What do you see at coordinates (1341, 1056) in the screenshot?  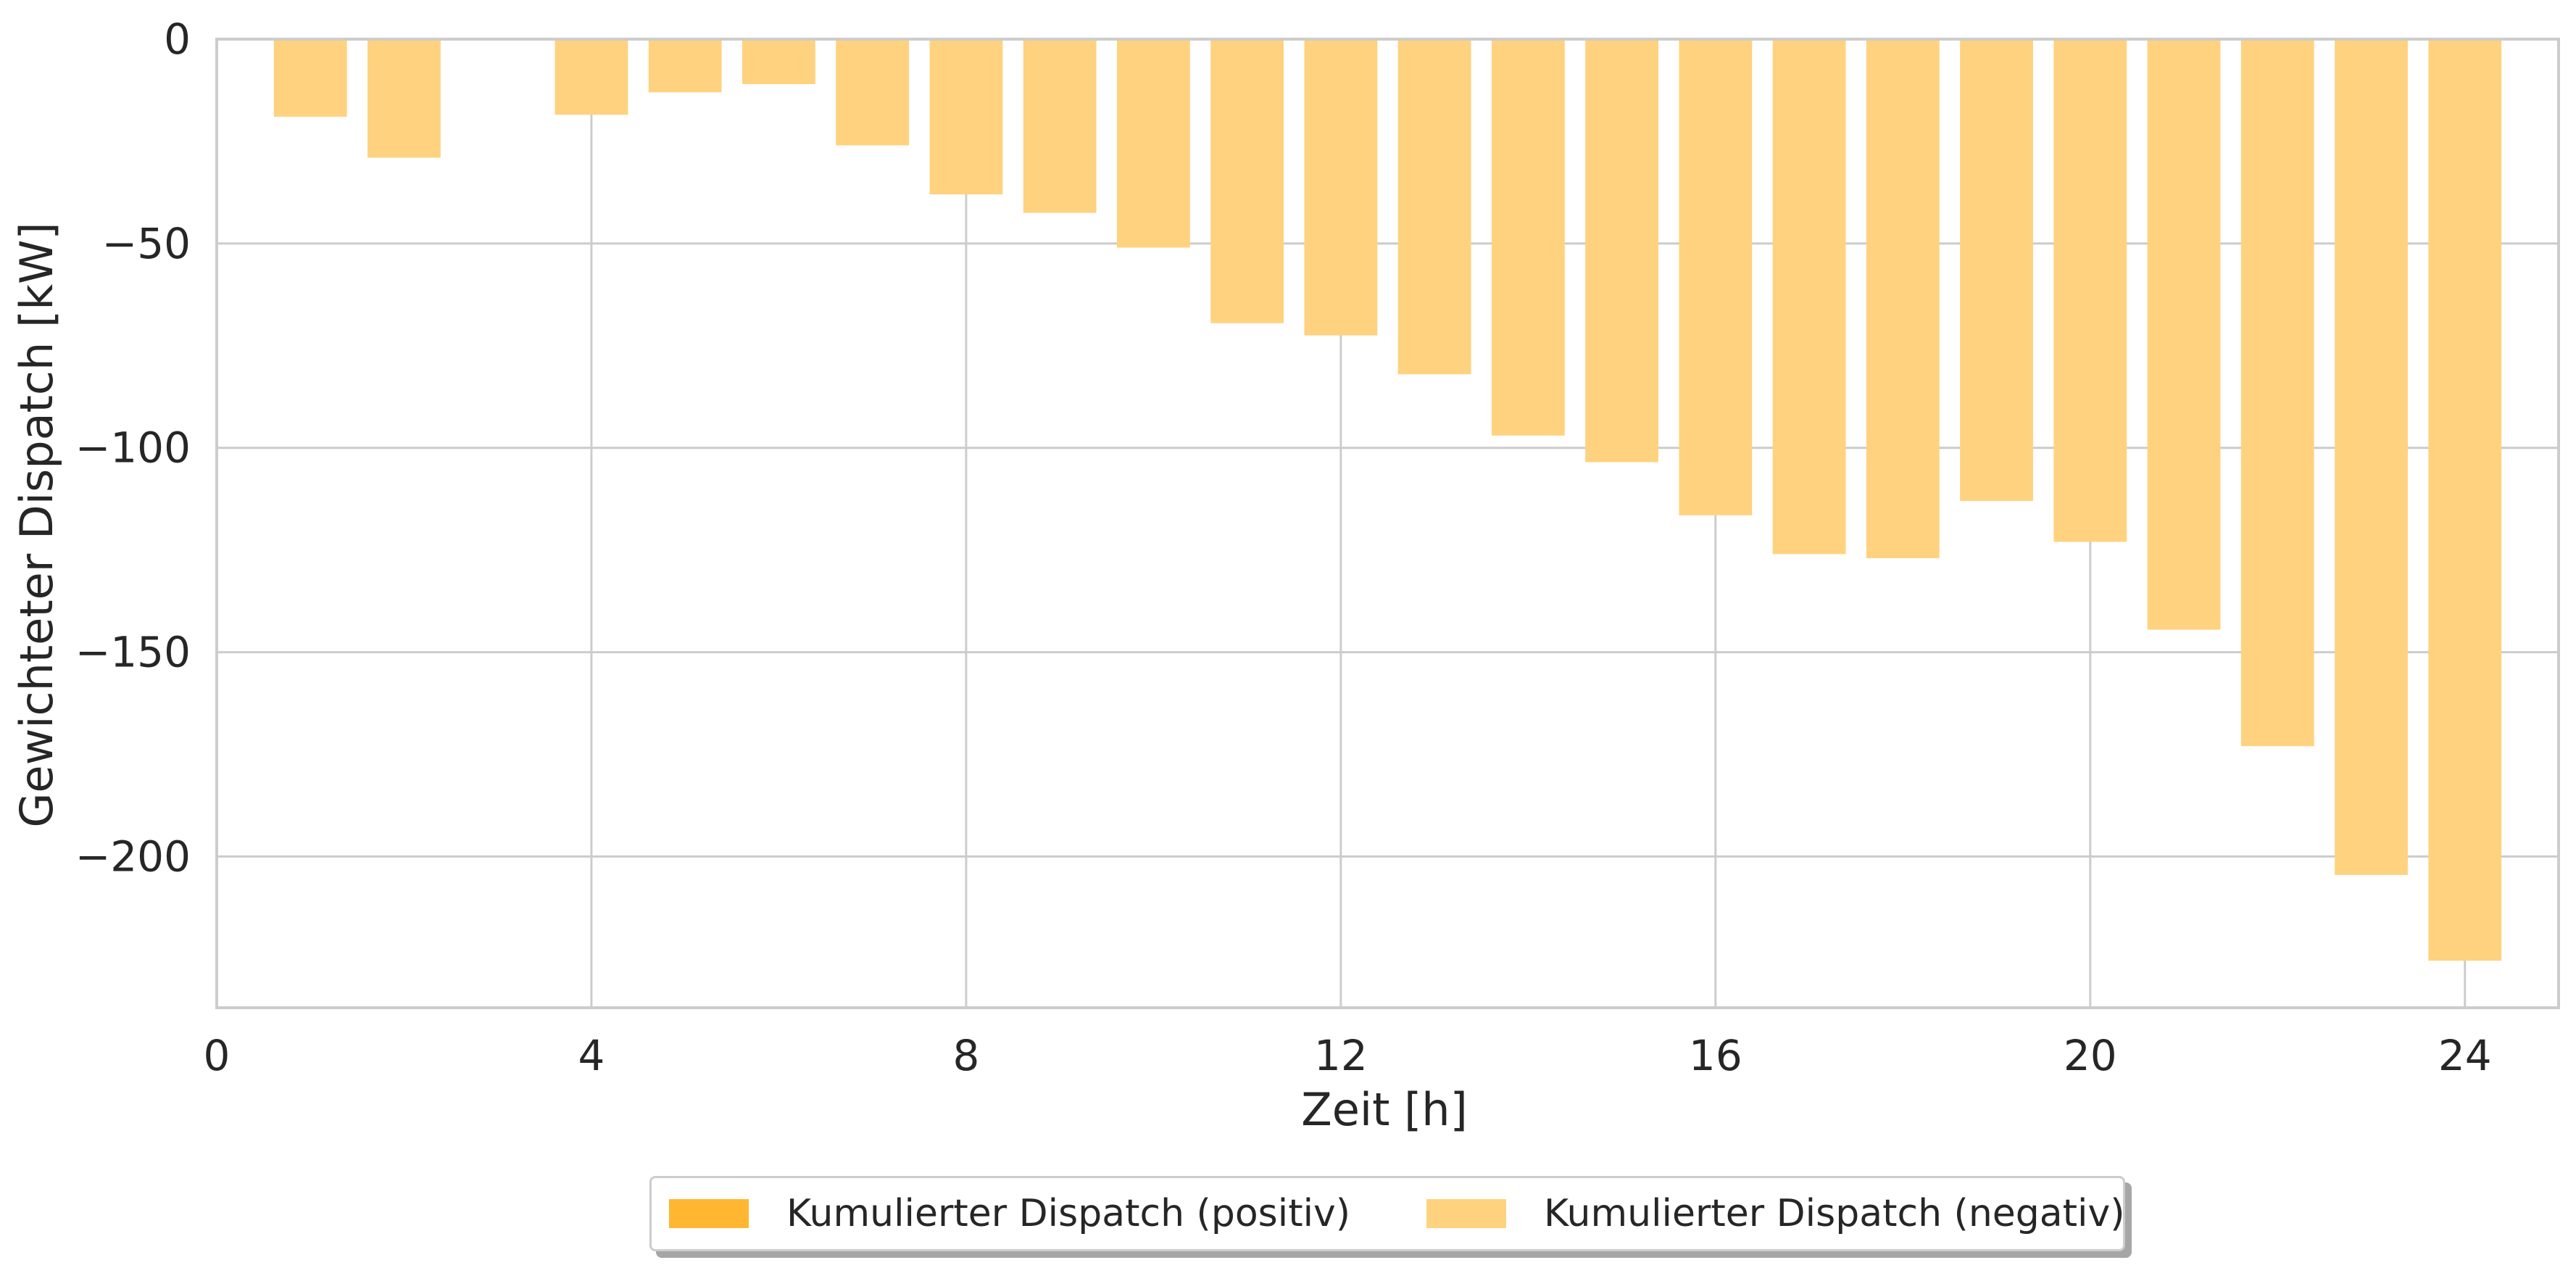 I see `x-tick-label: 12` at bounding box center [1341, 1056].